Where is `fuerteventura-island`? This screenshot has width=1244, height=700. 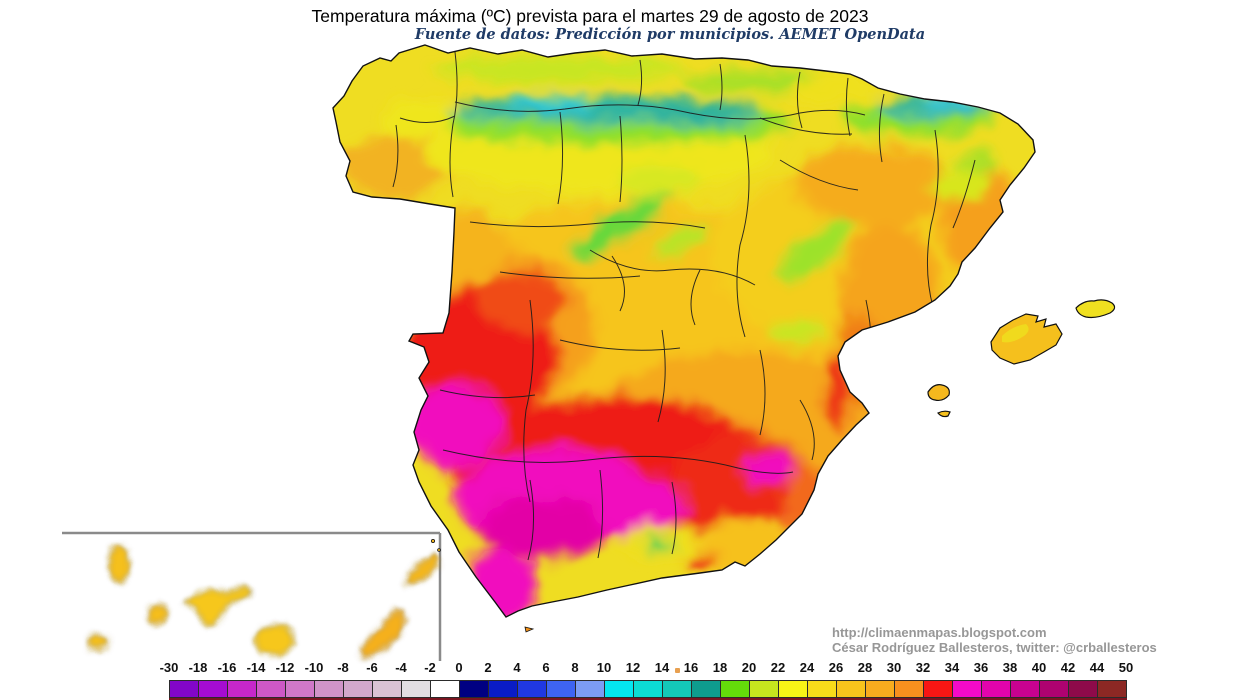 fuerteventura-island is located at coordinates (382, 634).